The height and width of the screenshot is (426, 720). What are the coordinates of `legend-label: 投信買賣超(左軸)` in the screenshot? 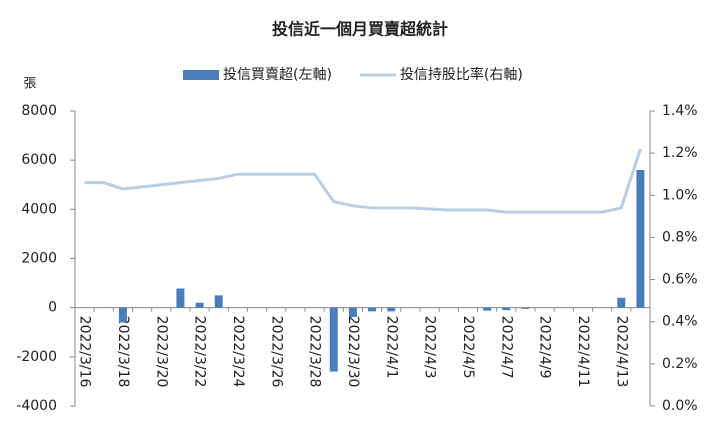 It's located at (277, 75).